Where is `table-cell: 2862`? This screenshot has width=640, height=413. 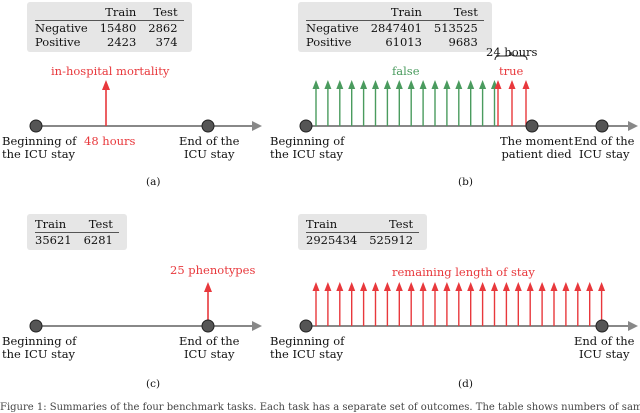
table-cell: 2862 is located at coordinates (163, 28).